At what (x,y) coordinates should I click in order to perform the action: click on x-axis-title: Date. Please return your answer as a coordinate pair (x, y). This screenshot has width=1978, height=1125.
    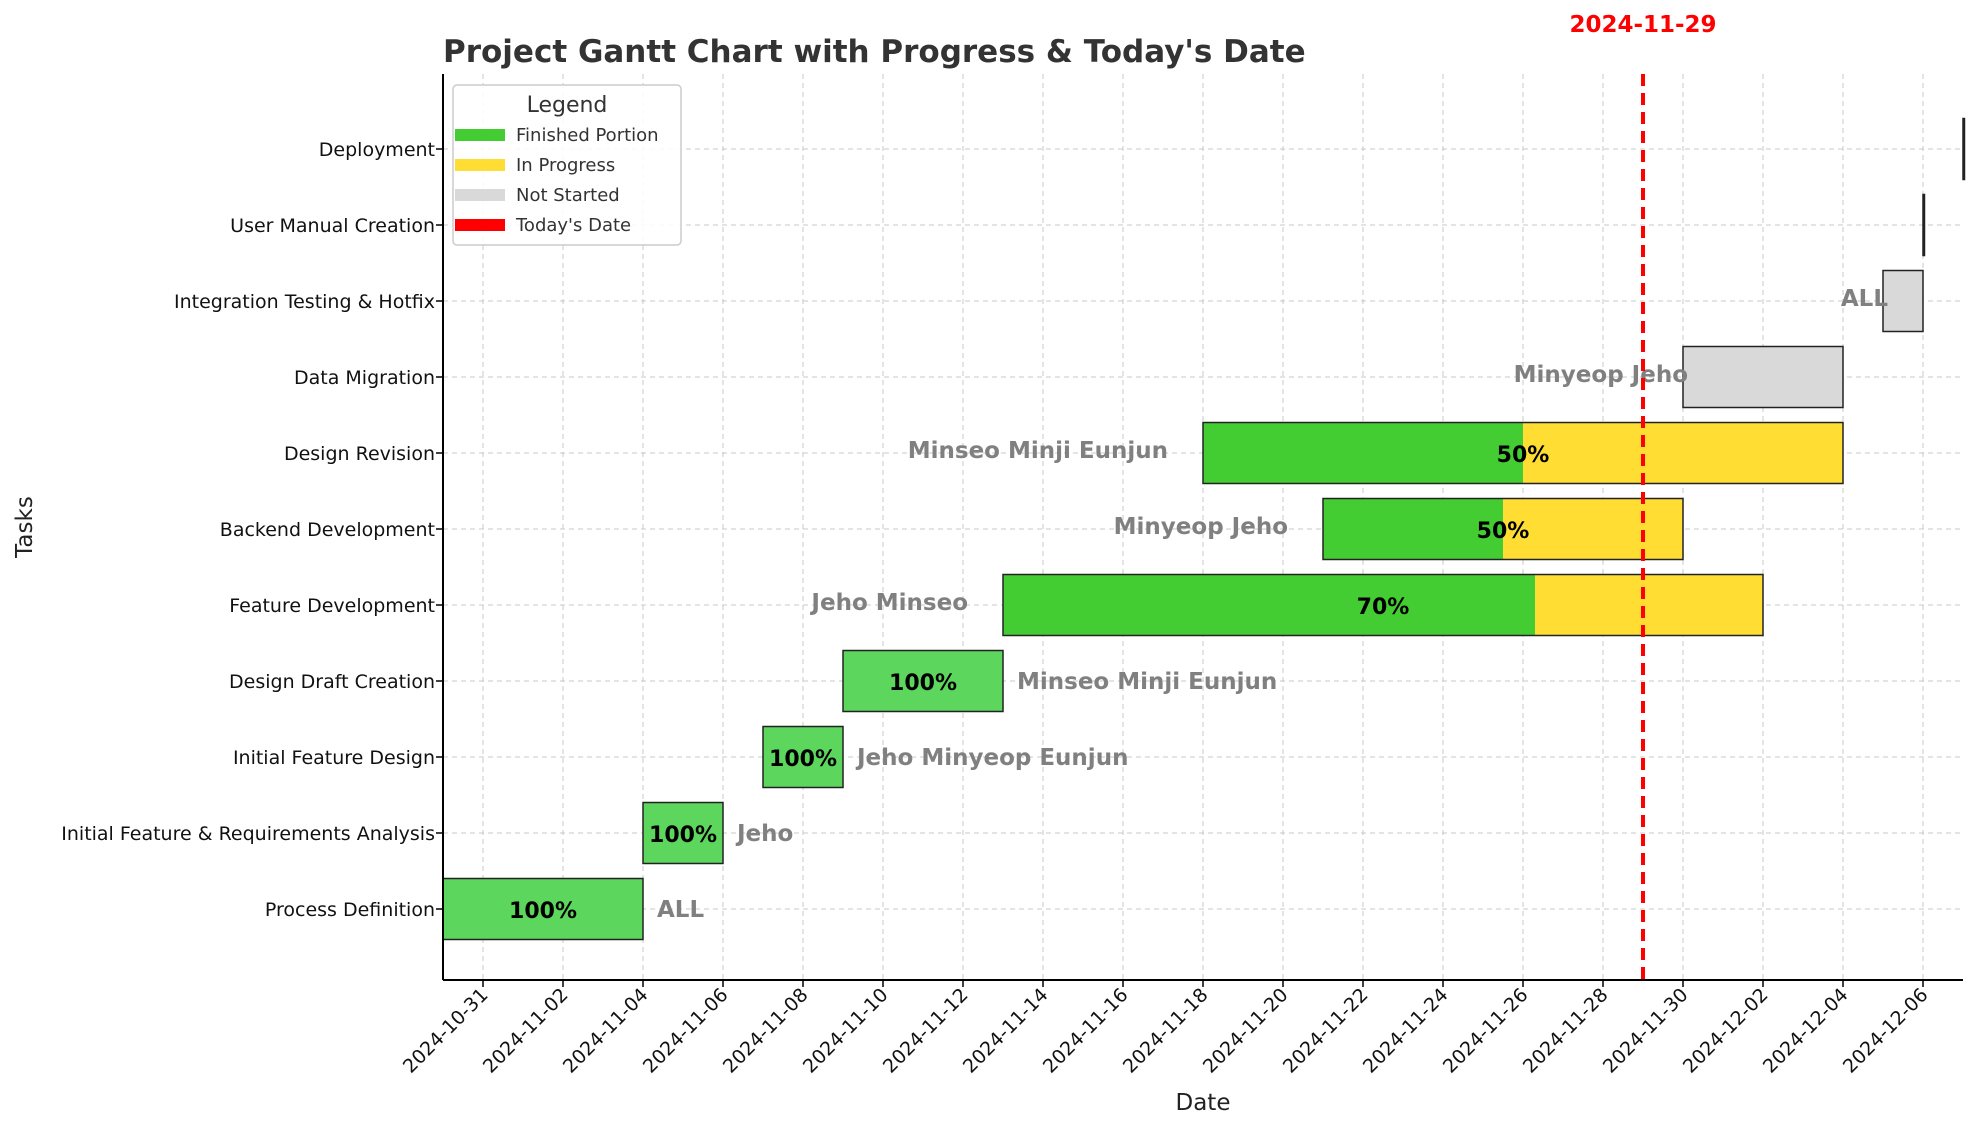
    Looking at the image, I should click on (1203, 1103).